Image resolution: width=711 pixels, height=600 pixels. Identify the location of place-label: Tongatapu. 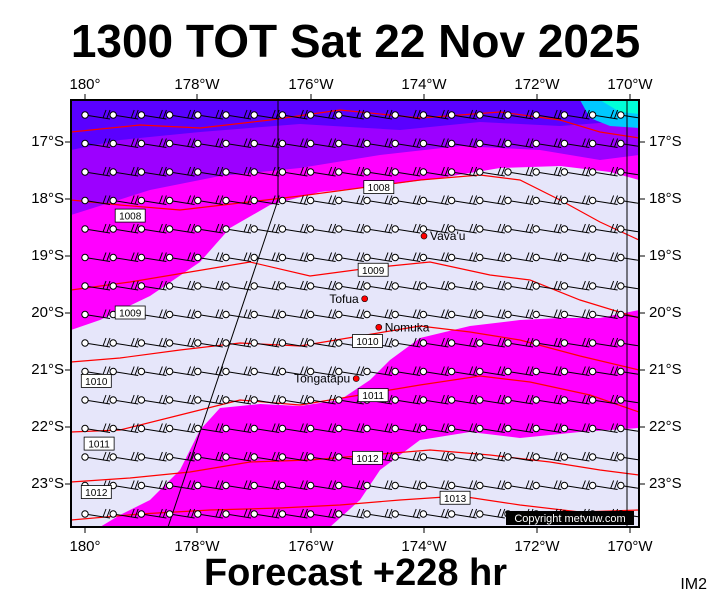
(322, 379).